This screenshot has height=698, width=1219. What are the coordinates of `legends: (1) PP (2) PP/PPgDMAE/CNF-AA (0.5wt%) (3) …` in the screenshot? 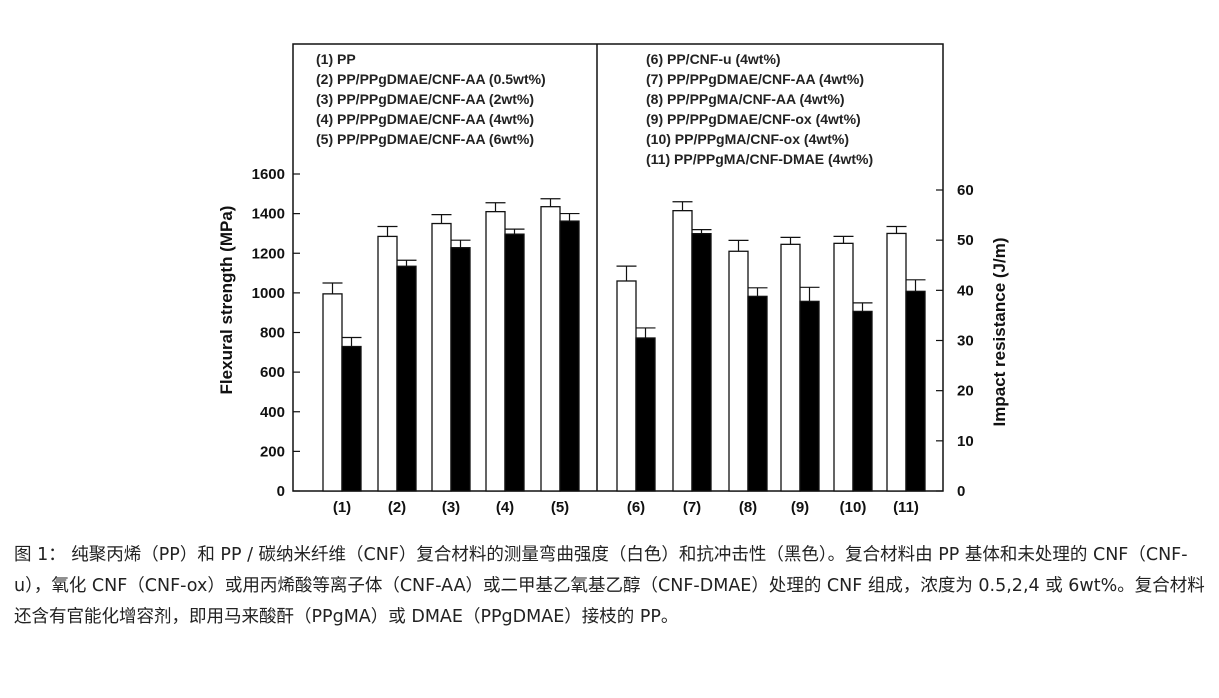 It's located at (594, 109).